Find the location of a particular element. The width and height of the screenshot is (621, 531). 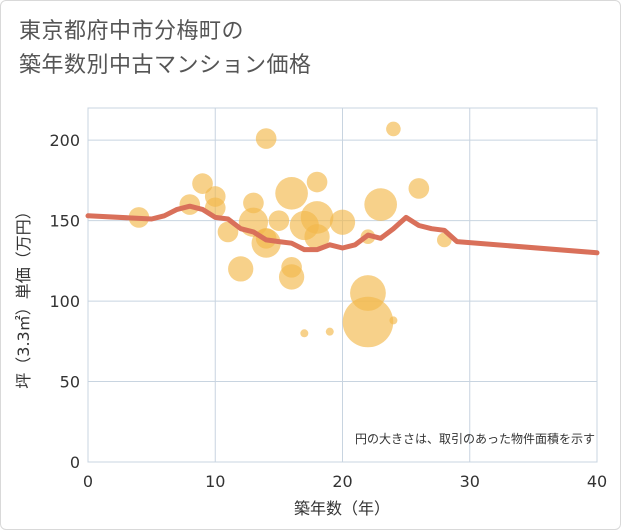

y-tick-labels: 0 50 100 150 200 is located at coordinates (64, 301).